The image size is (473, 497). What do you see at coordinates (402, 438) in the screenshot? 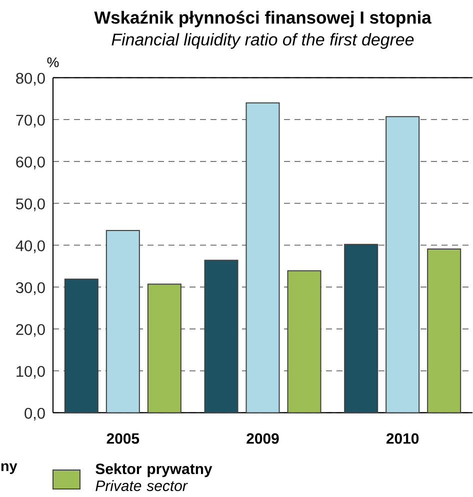
I see `x-tick-label: 2010` at bounding box center [402, 438].